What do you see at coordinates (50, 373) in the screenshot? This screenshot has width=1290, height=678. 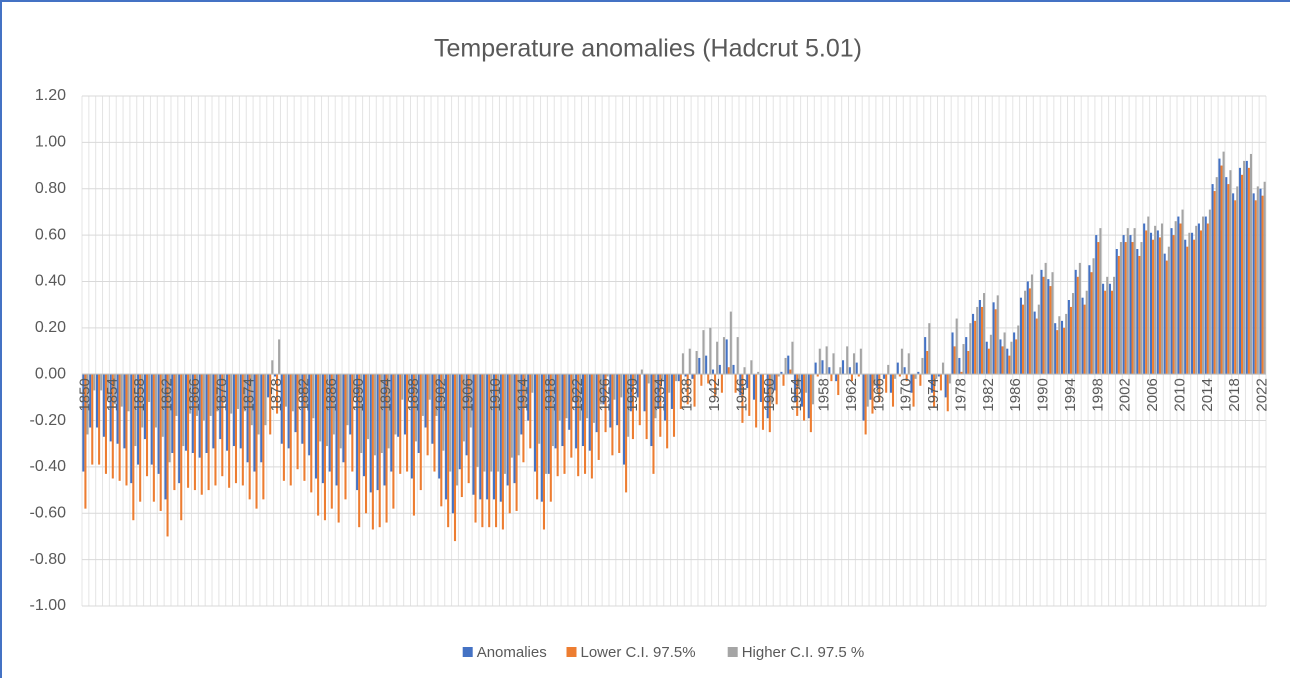 I see `y-tick-label: 0.00` at bounding box center [50, 373].